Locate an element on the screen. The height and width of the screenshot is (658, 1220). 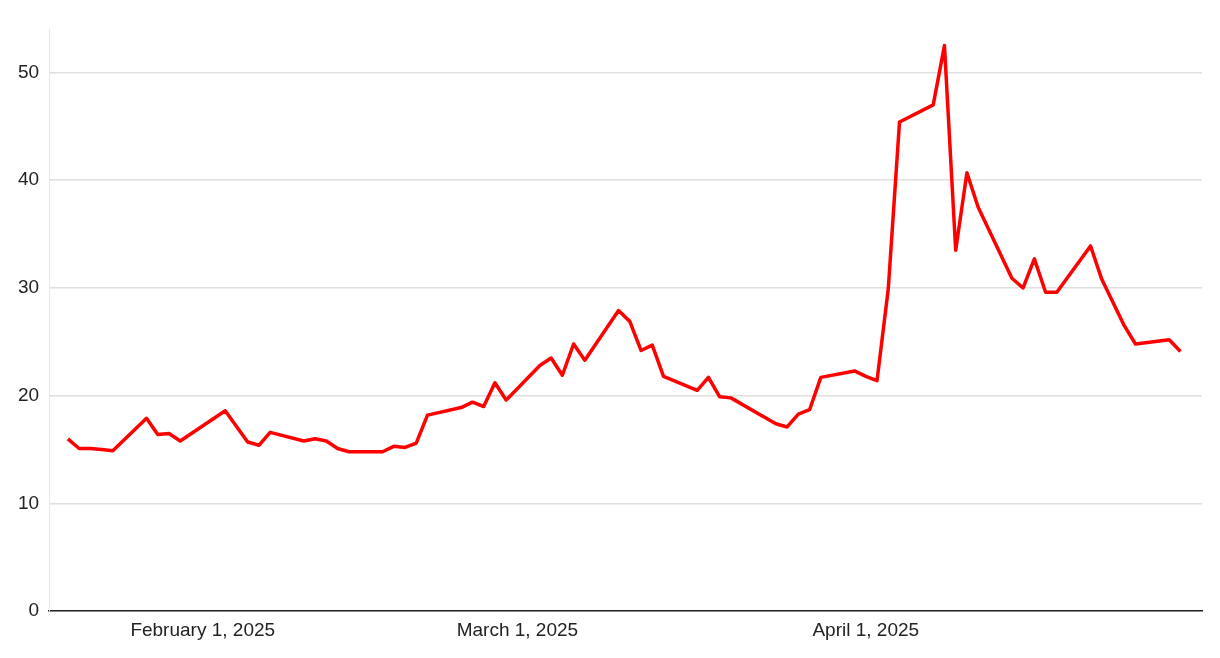
y-tick-label: 30 is located at coordinates (28, 287).